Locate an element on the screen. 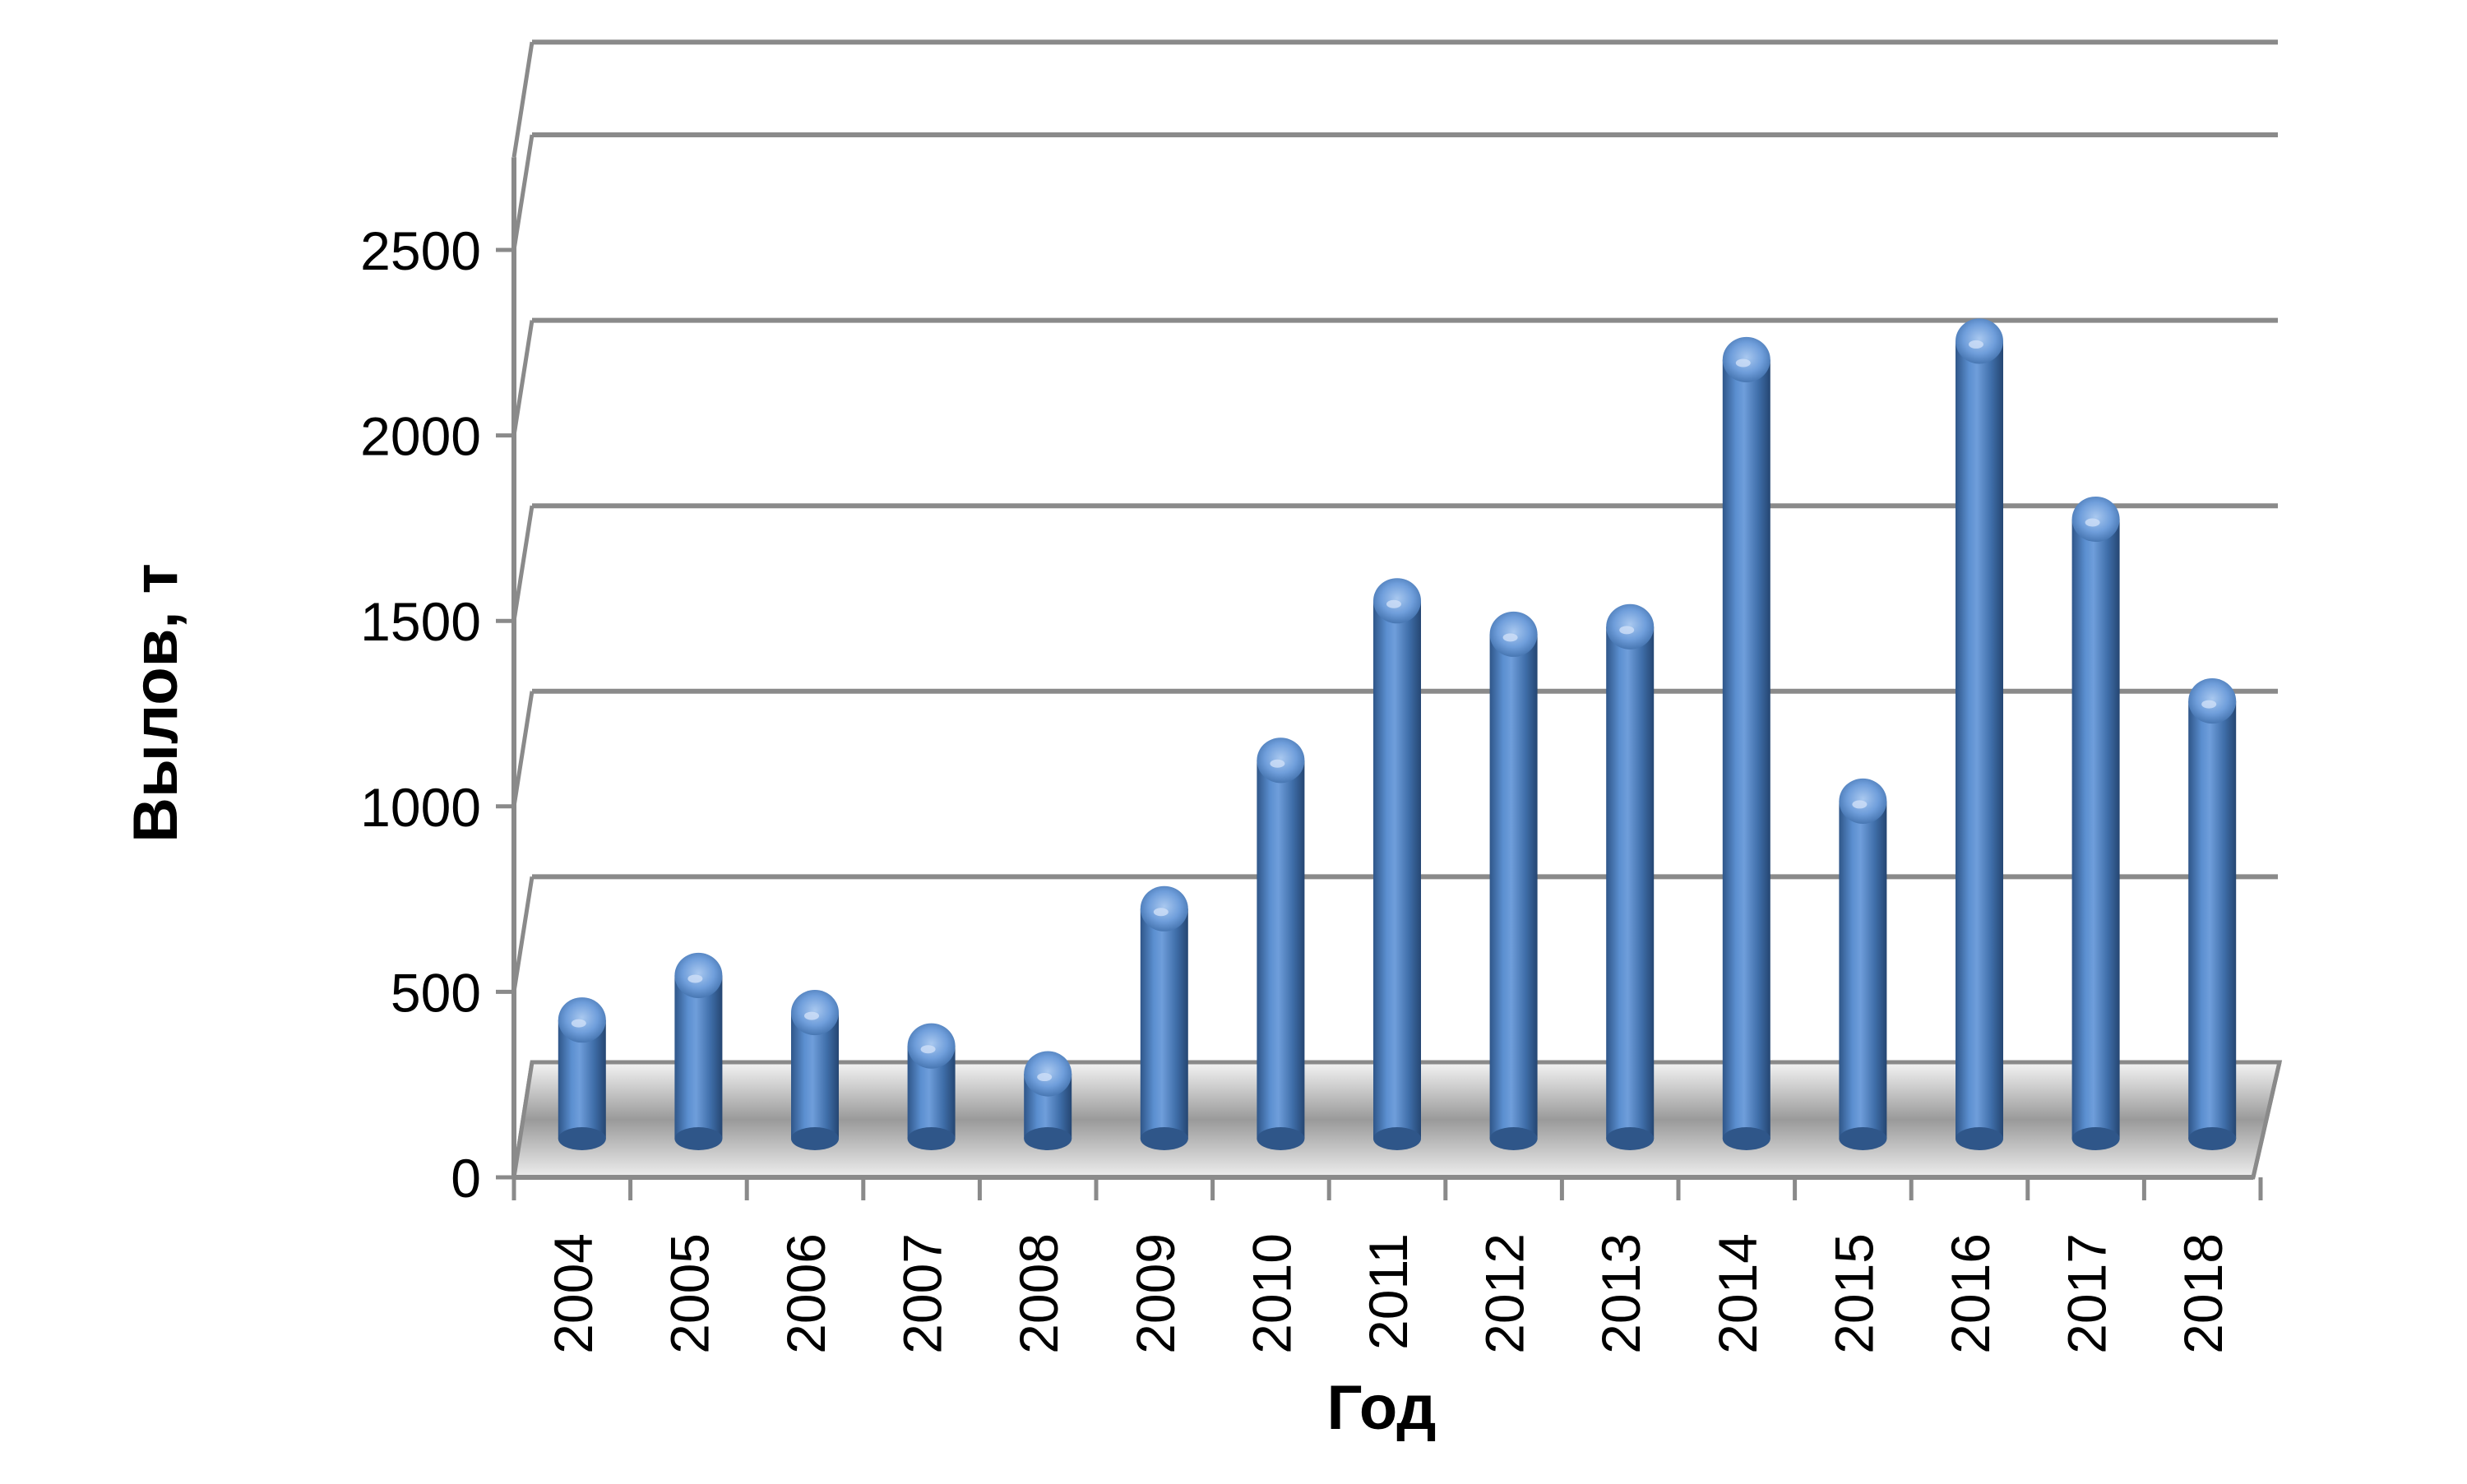 This screenshot has width=2467, height=1484. y-tick-label: 2500 is located at coordinates (420, 251).